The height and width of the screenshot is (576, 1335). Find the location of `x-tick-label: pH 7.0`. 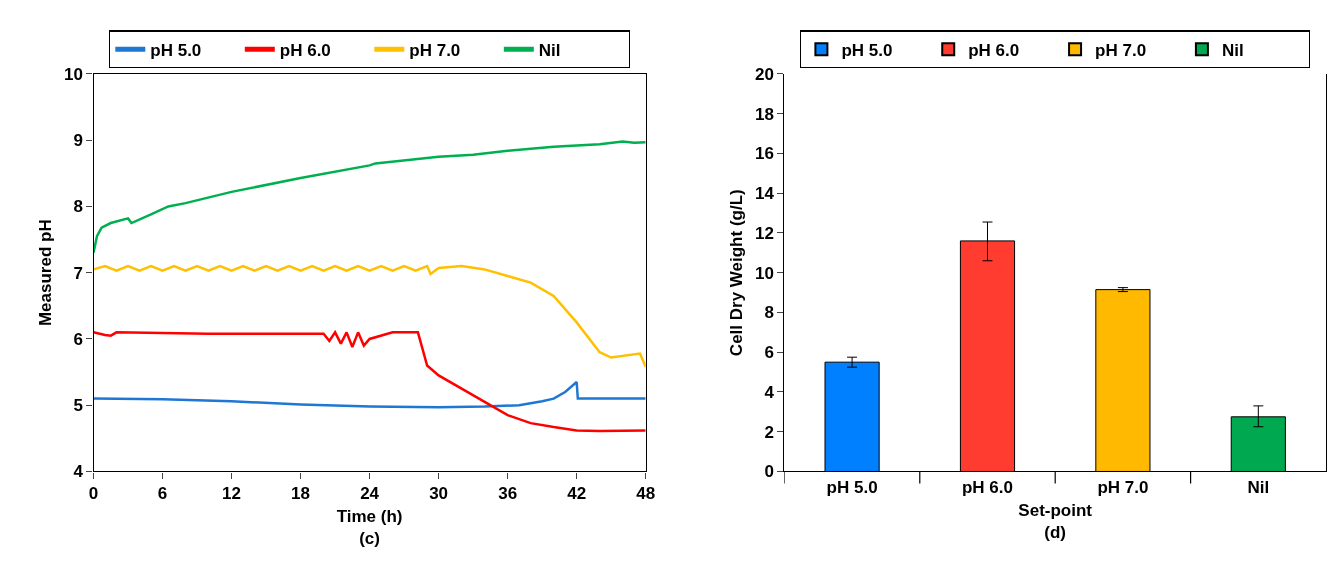

x-tick-label: pH 7.0 is located at coordinates (1123, 487).